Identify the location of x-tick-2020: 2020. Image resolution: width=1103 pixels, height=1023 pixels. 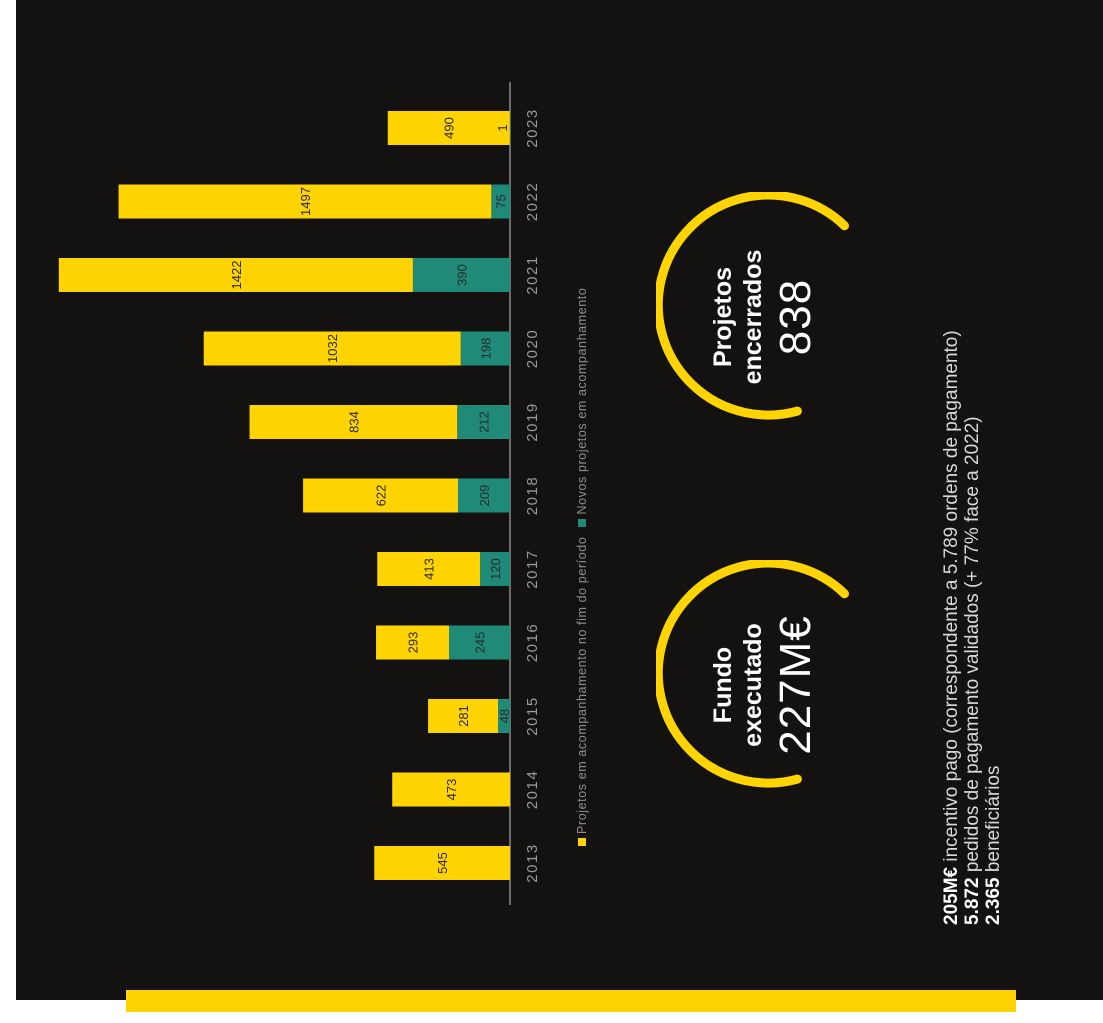
(532, 348).